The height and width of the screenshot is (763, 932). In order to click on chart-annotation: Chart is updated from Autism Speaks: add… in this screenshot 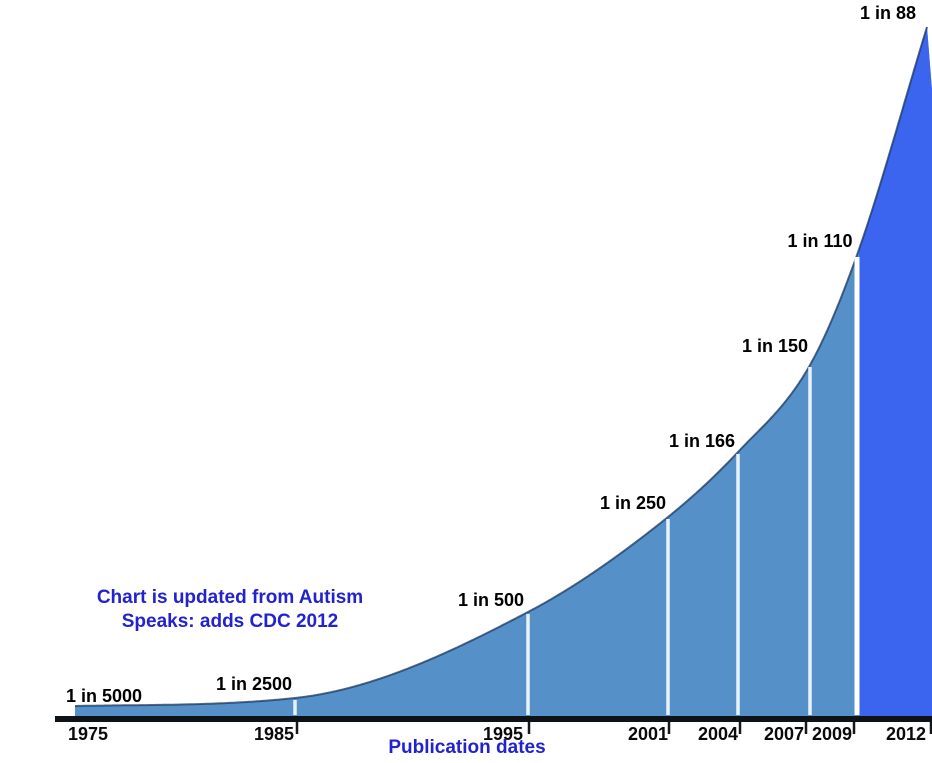, I will do `click(230, 610)`.